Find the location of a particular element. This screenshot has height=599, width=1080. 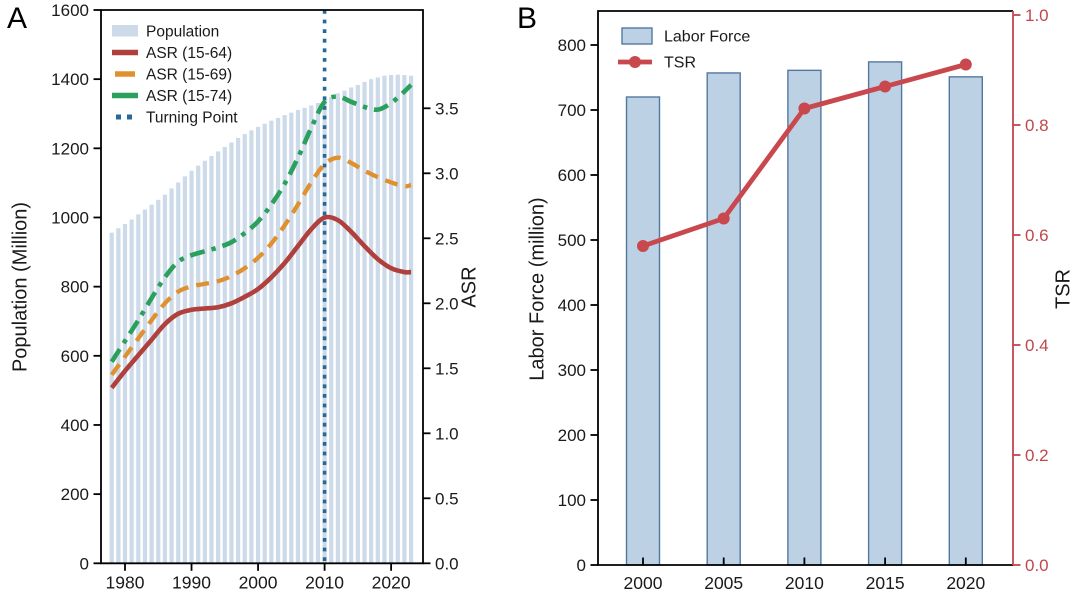

tsr-tick-label: 0.4 is located at coordinates (1037, 345).